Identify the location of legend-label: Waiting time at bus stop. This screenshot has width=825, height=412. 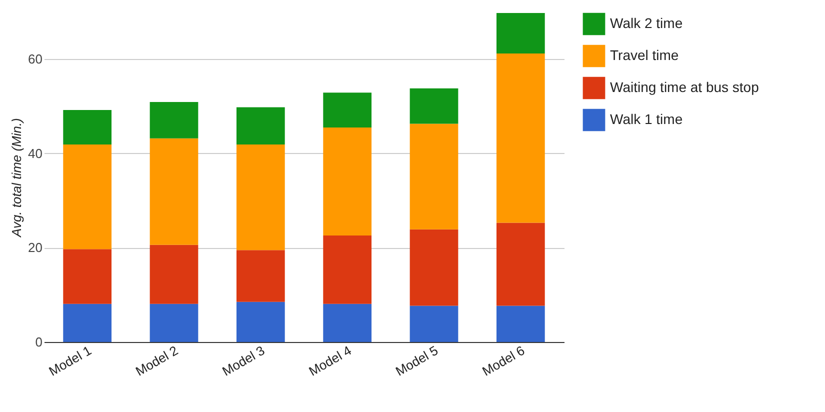
(685, 87).